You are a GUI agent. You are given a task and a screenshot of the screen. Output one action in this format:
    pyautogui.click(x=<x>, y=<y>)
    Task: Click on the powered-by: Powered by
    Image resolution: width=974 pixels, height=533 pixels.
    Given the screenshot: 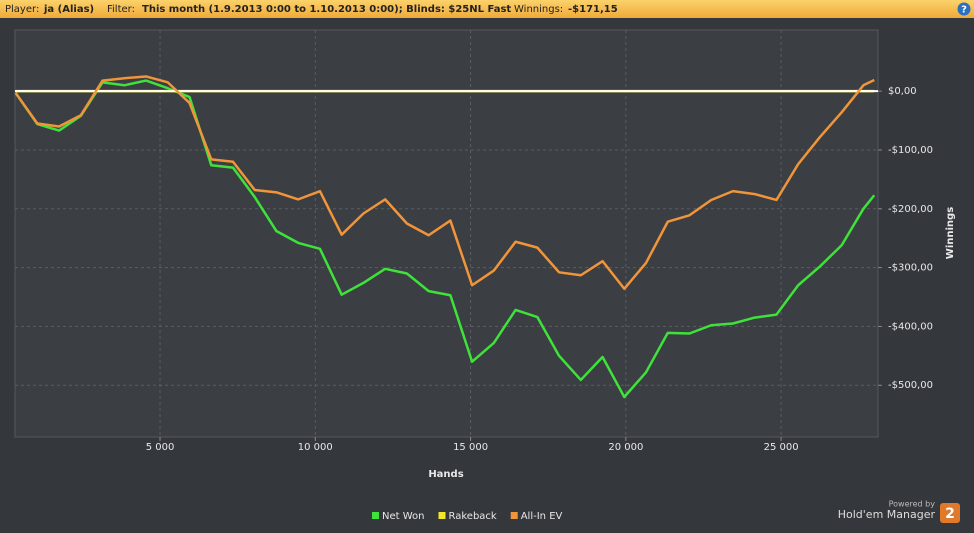 What is the action you would take?
    pyautogui.click(x=912, y=504)
    